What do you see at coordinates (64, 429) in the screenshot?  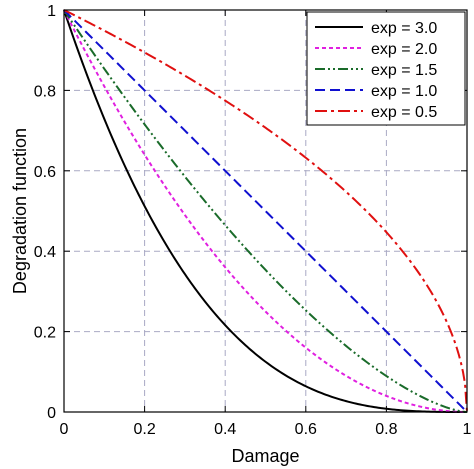 I see `x-tick-label: 0` at bounding box center [64, 429].